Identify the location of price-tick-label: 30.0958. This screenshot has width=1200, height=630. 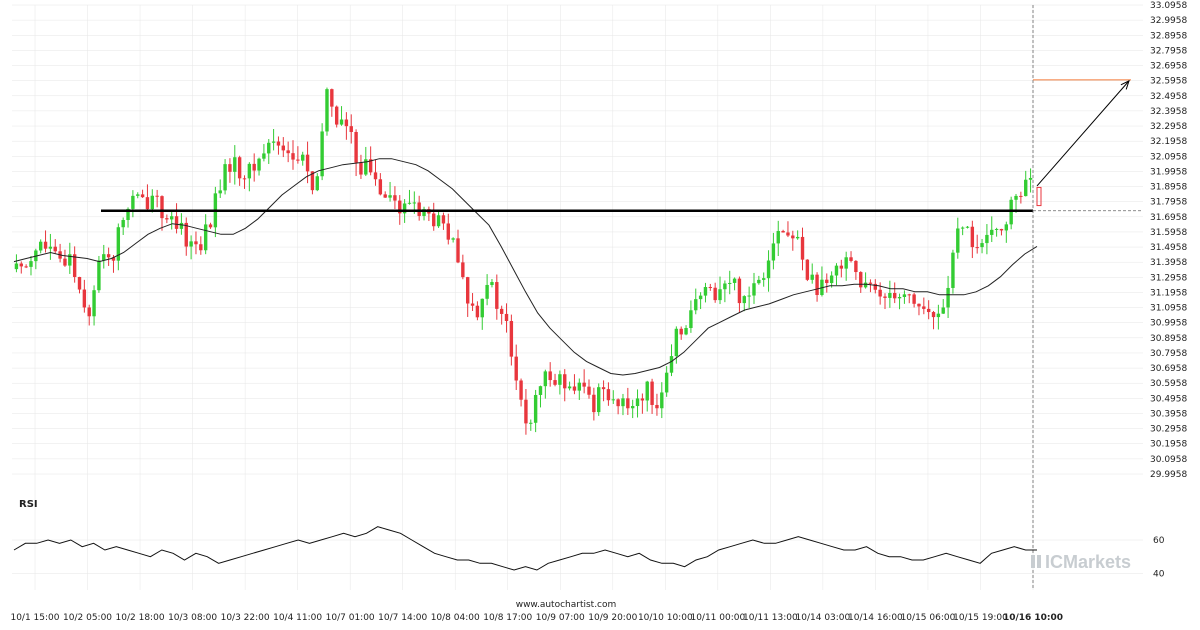
(1168, 460).